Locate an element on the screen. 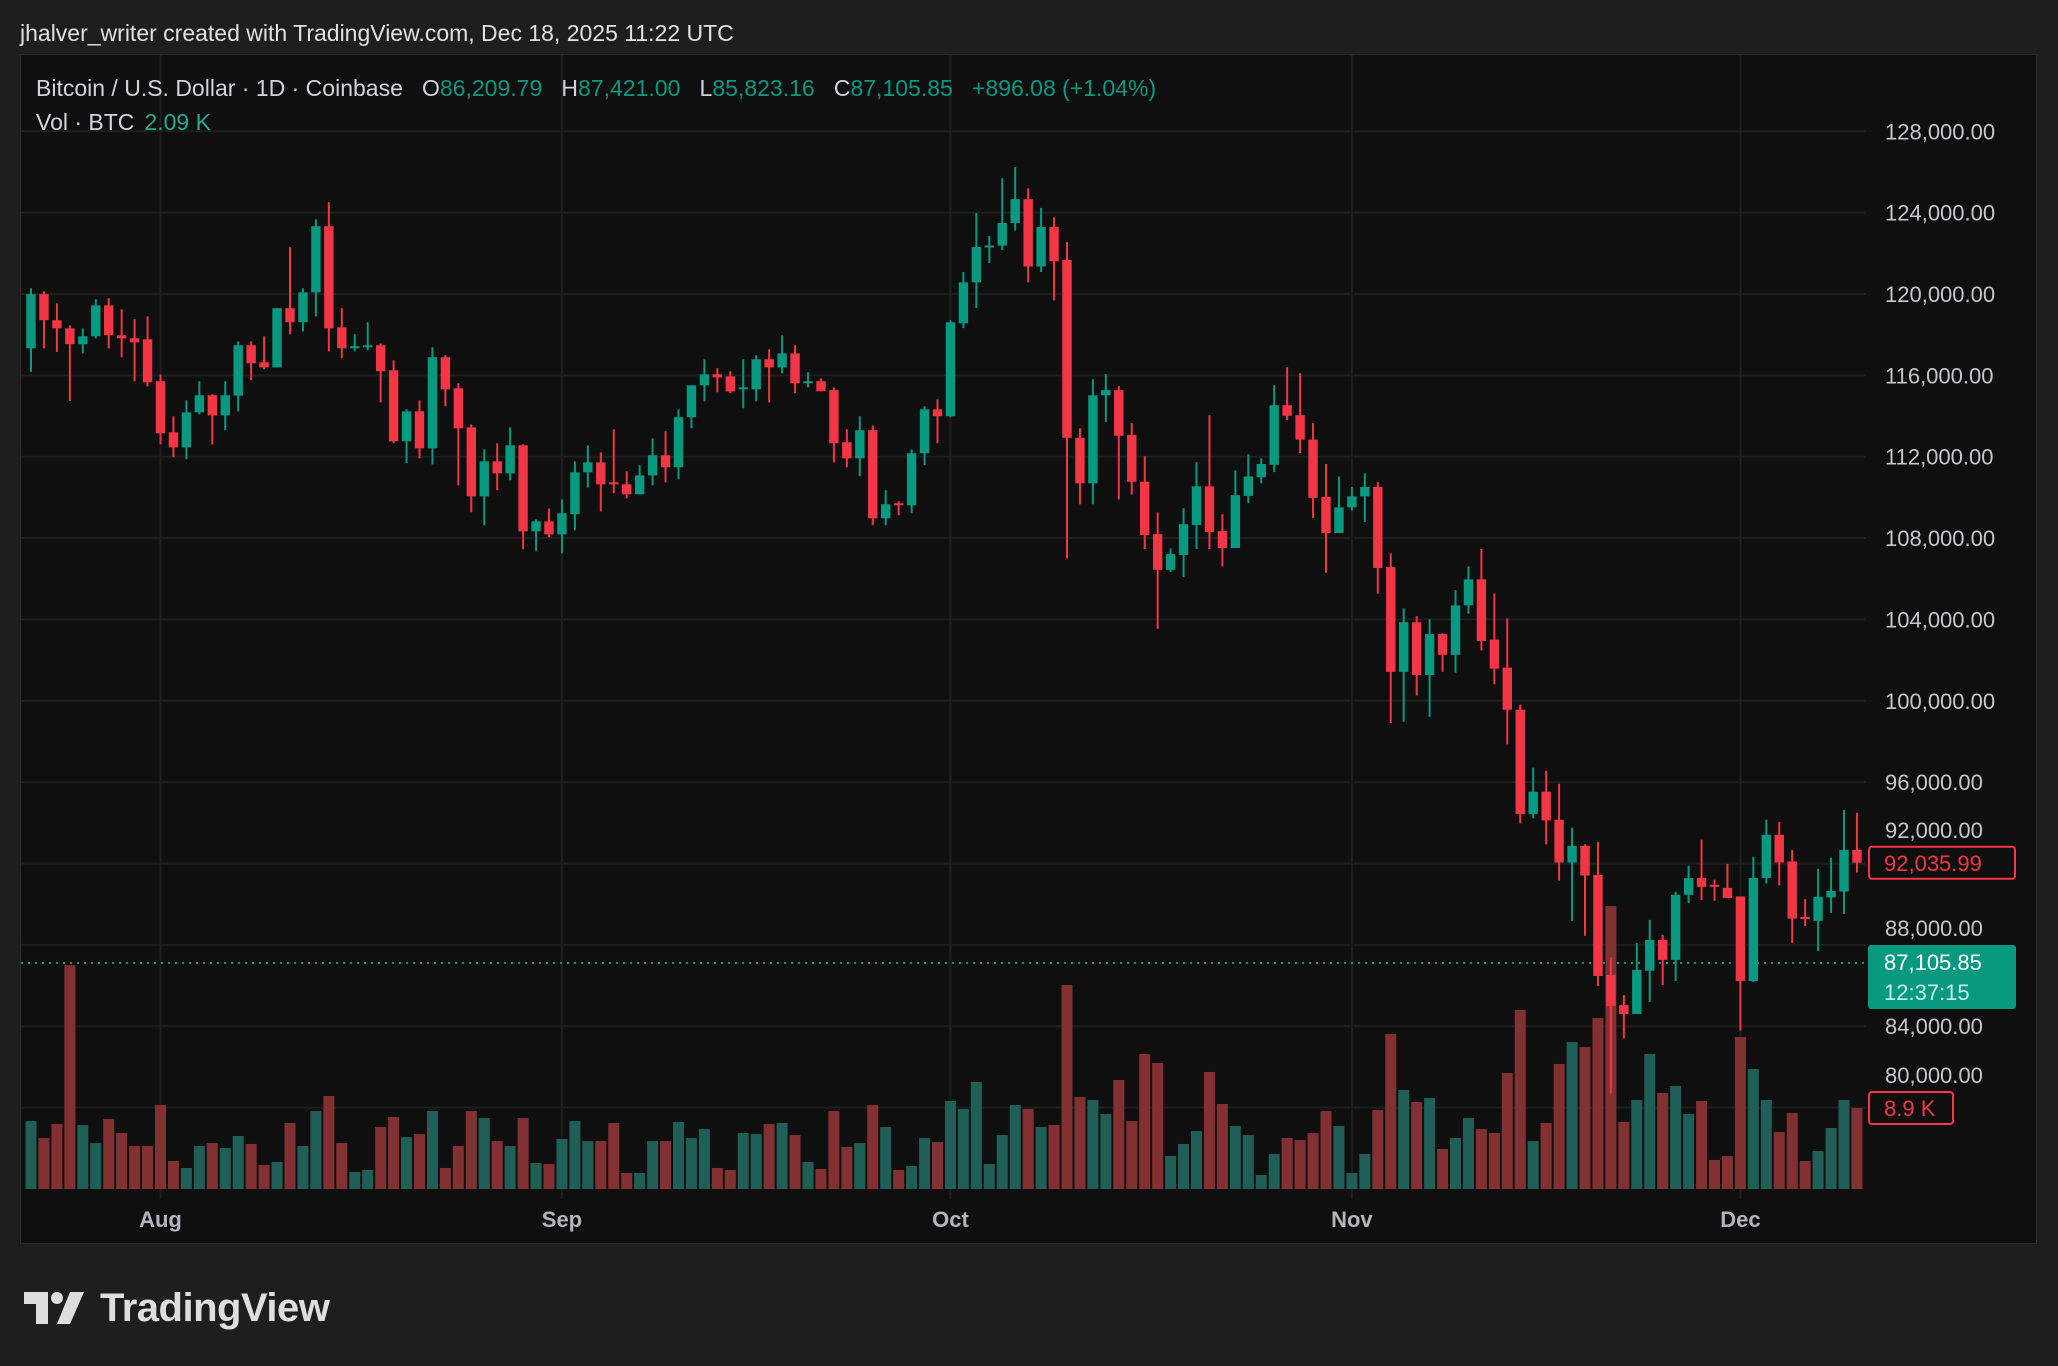  tradingview-logo: TradingView is located at coordinates (177, 1308).